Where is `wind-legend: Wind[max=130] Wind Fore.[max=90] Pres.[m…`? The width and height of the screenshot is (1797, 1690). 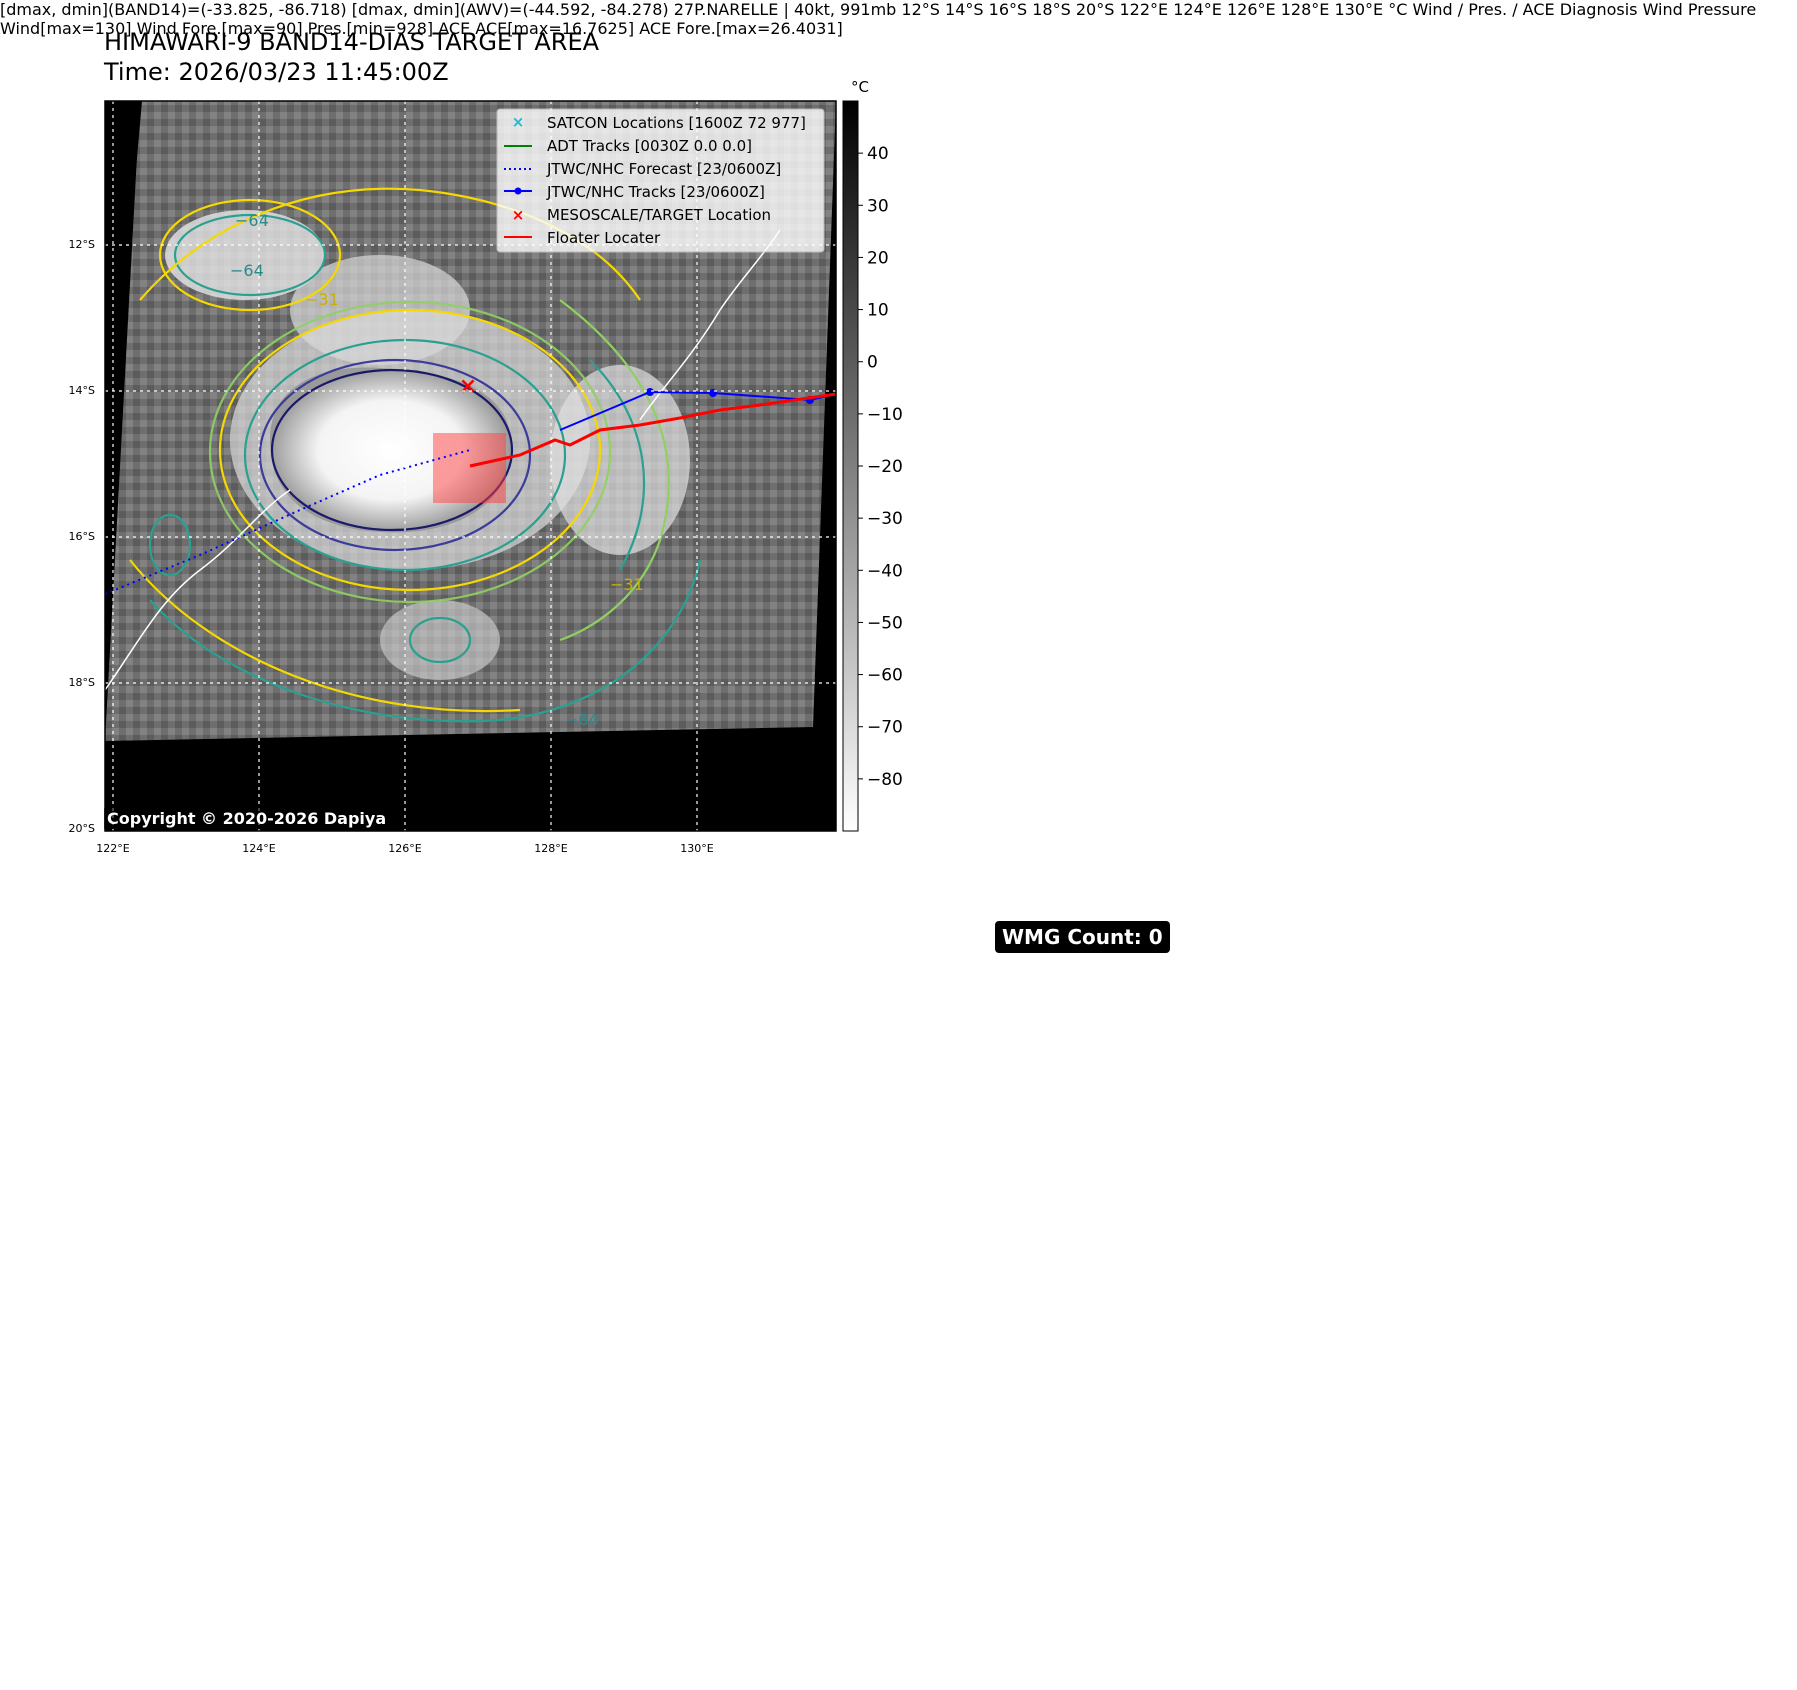 wind-legend: Wind[max=130] Wind Fore.[max=90] Pres.[m… is located at coordinates (219, 28).